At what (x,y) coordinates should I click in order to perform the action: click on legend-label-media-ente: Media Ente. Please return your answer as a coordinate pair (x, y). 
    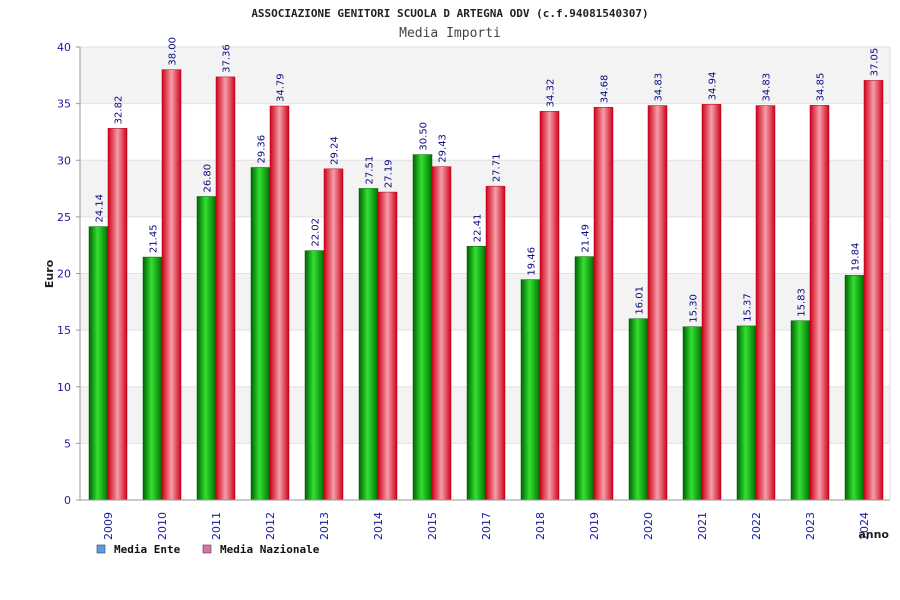
    Looking at the image, I should click on (147, 549).